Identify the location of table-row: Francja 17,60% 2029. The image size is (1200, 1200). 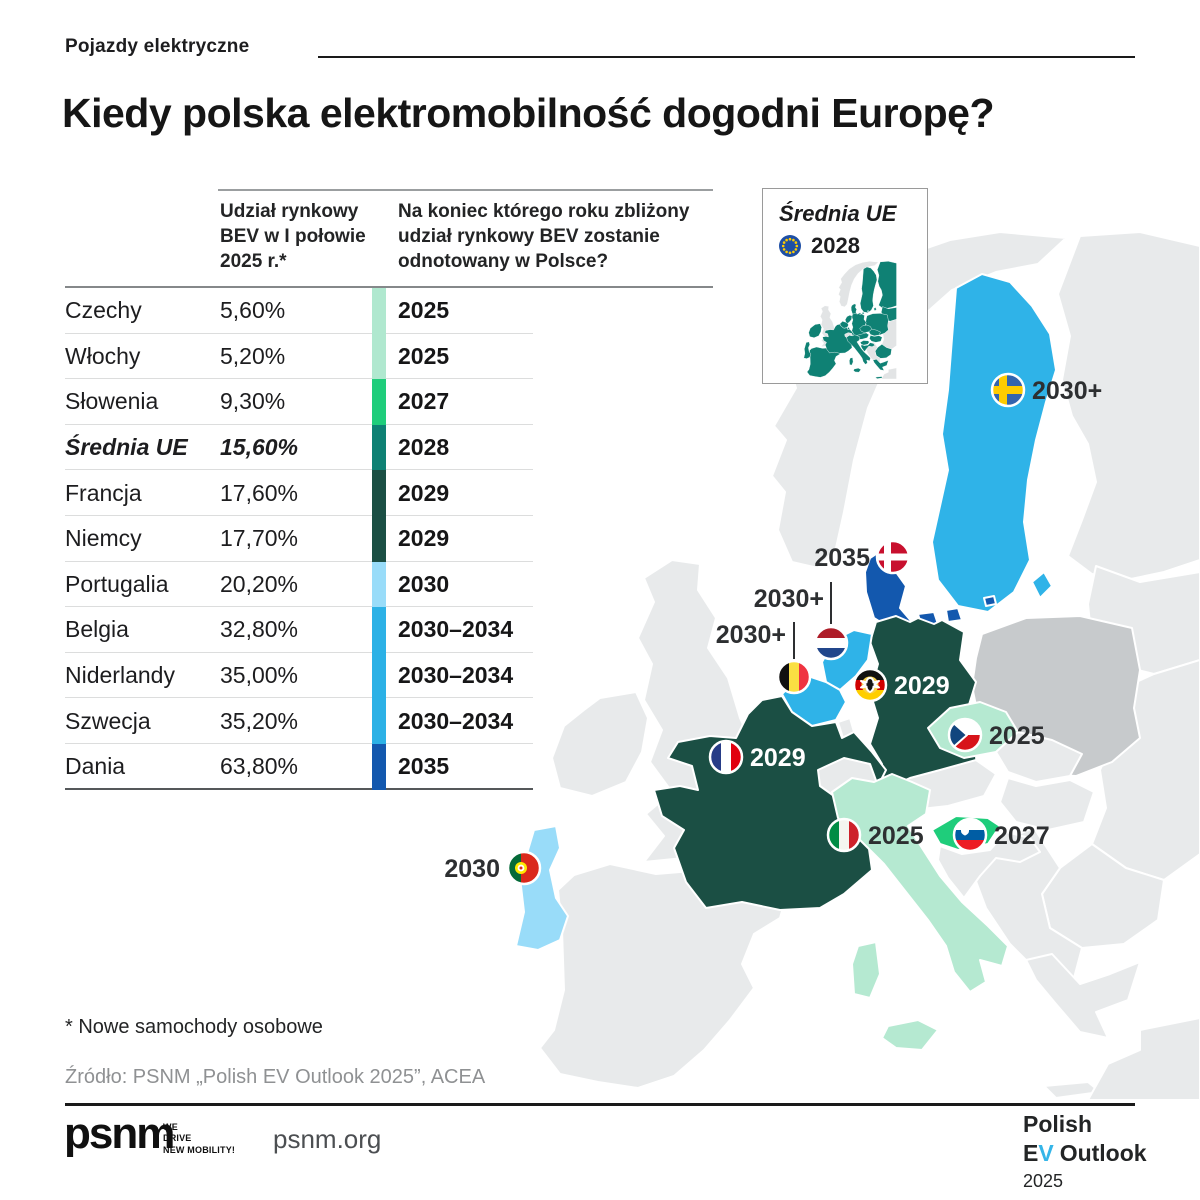
(299, 493).